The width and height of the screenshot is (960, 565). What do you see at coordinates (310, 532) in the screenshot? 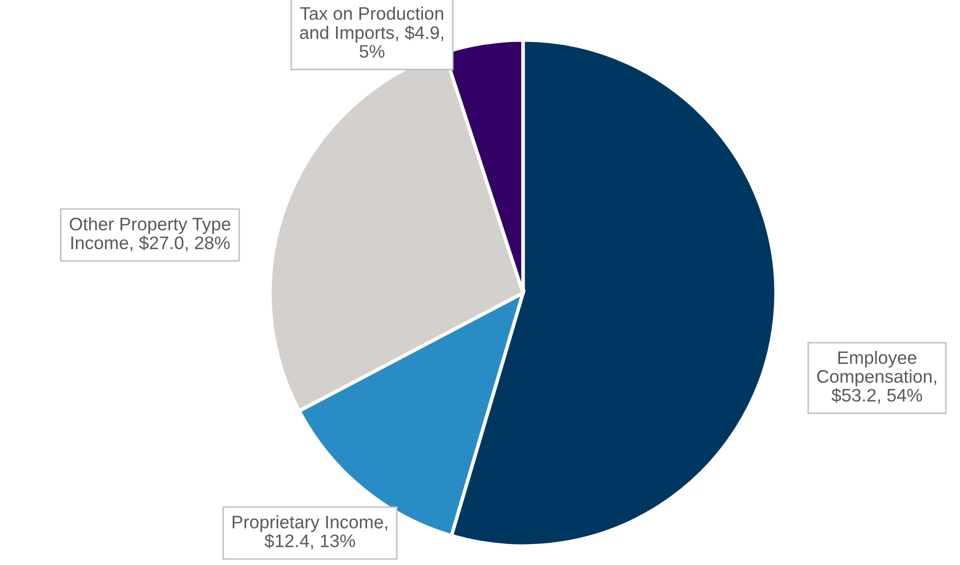
I see `slice-label: Proprietary Income, $12.4, 13%` at bounding box center [310, 532].